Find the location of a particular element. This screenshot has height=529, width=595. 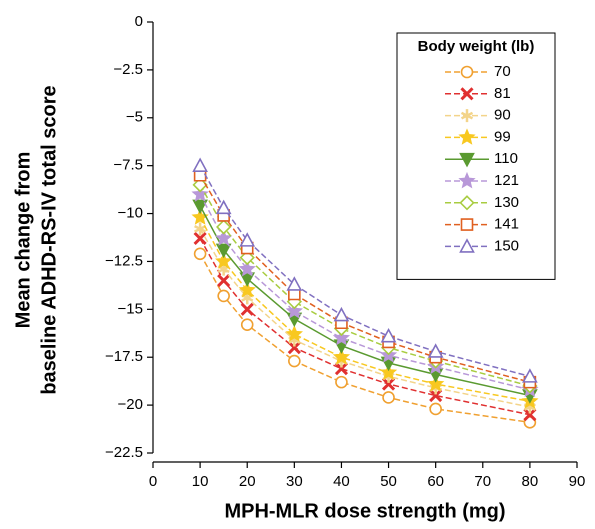

legend-label: 99 is located at coordinates (502, 136).